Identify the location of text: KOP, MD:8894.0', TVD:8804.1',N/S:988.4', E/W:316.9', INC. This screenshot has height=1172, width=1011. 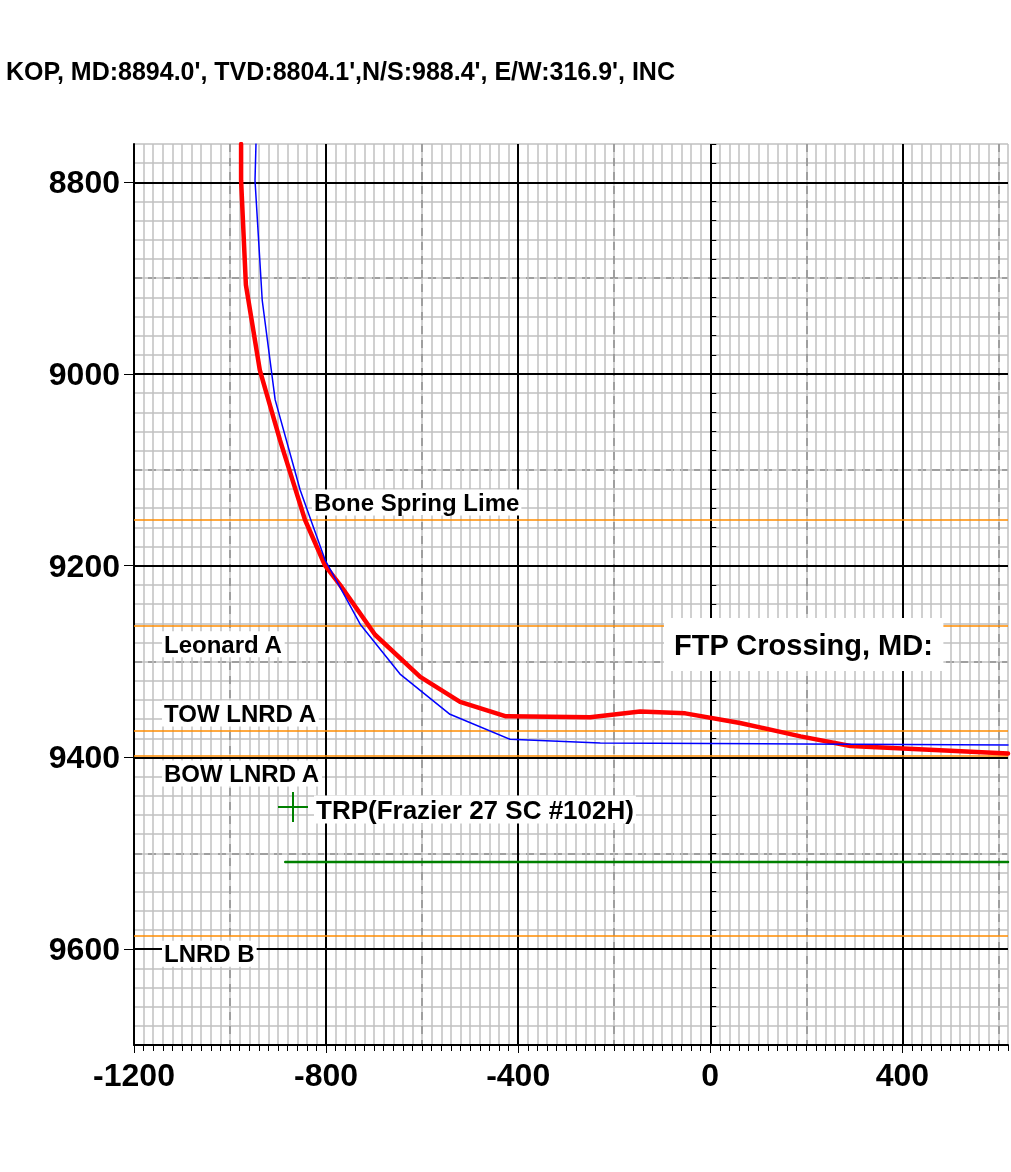
(340, 70).